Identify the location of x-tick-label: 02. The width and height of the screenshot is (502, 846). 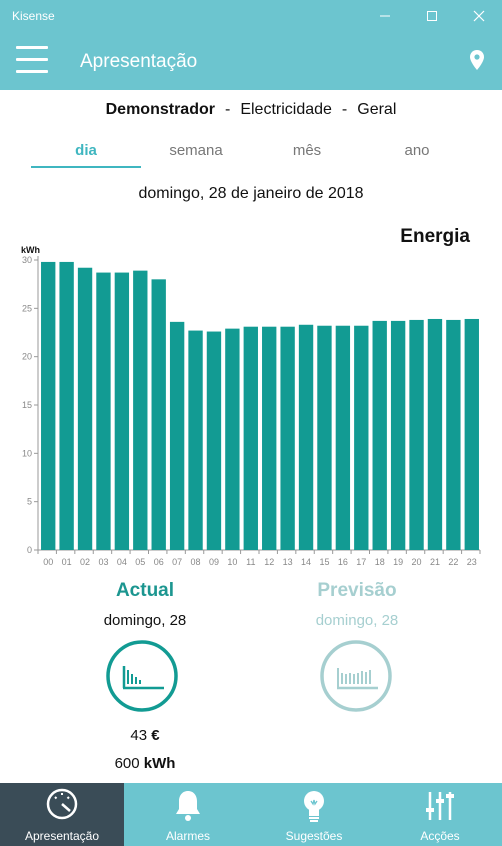
(85, 562).